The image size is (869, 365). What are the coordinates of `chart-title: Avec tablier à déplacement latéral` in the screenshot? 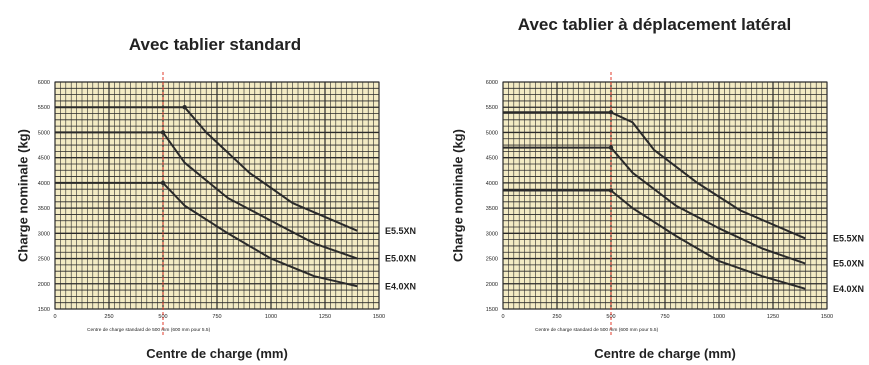 It's located at (654, 24).